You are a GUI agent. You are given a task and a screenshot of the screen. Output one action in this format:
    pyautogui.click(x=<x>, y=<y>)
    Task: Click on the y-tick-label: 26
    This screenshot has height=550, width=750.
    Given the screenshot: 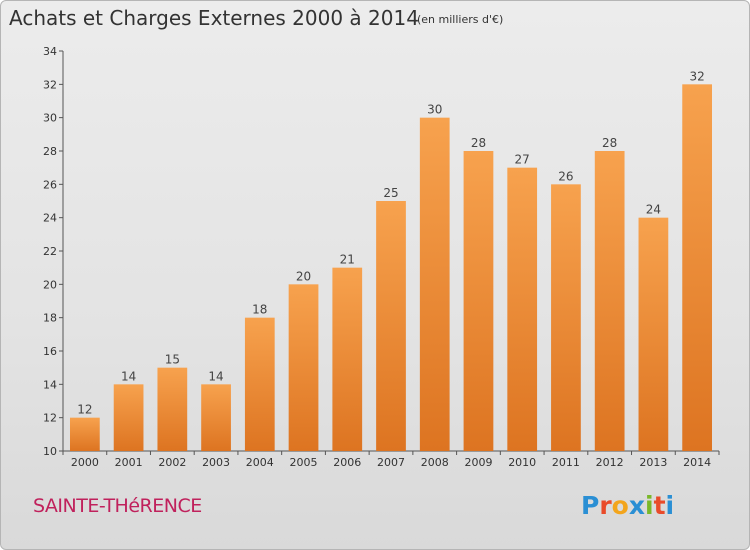 What is the action you would take?
    pyautogui.click(x=50, y=184)
    